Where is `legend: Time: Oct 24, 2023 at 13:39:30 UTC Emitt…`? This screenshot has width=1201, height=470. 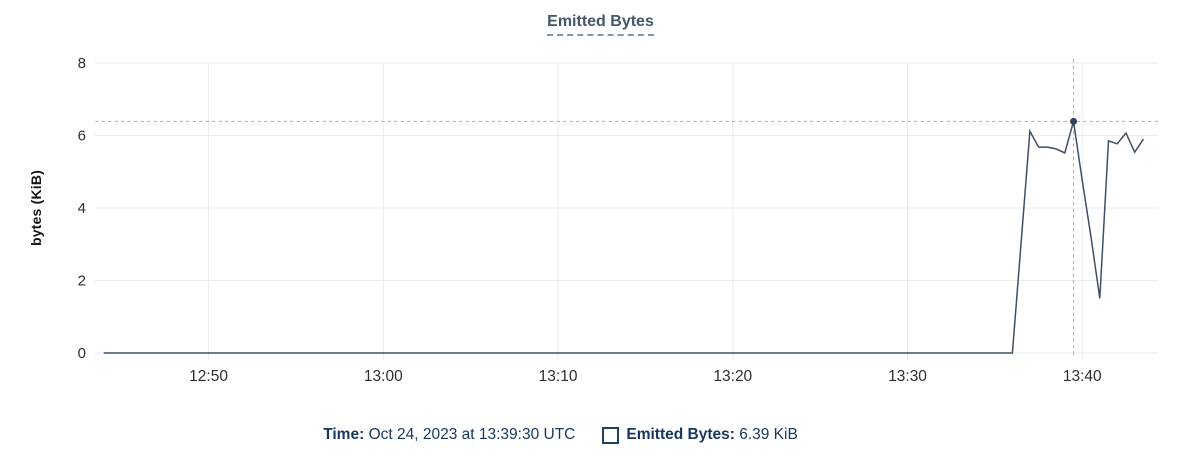 legend: Time: Oct 24, 2023 at 13:39:30 UTC Emitt… is located at coordinates (580, 435).